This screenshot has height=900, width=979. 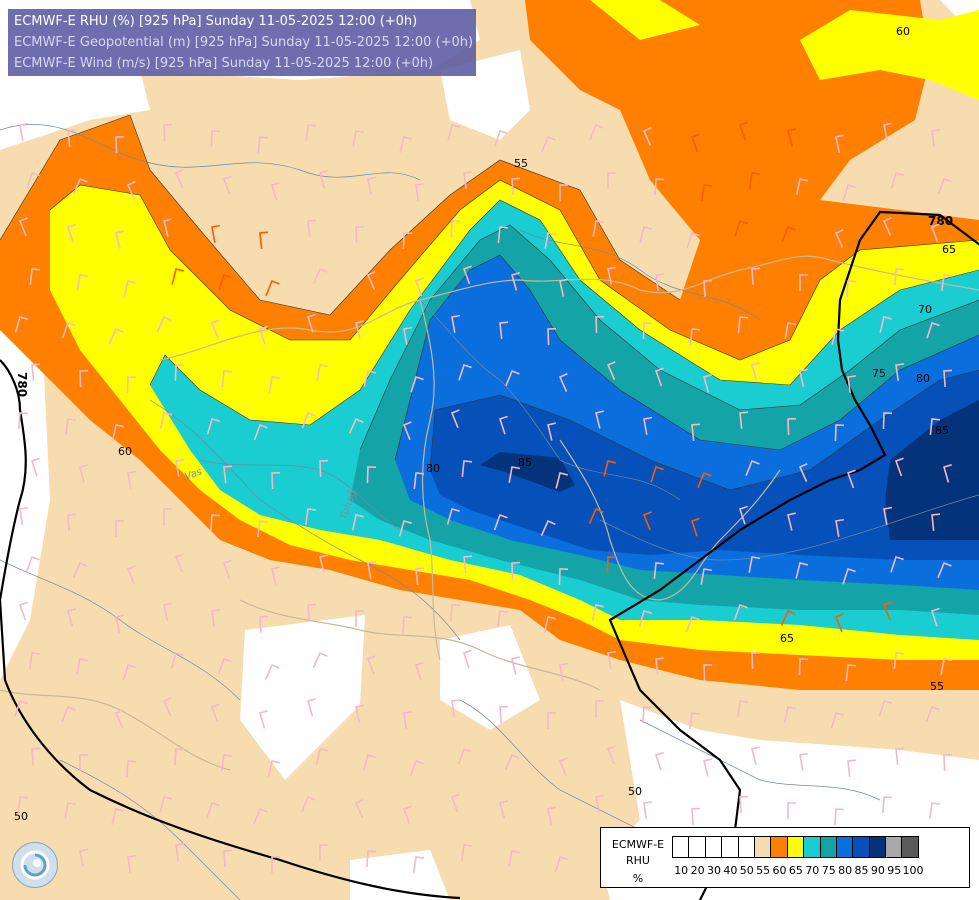 I want to click on legend-swatches, so click(x=795, y=847).